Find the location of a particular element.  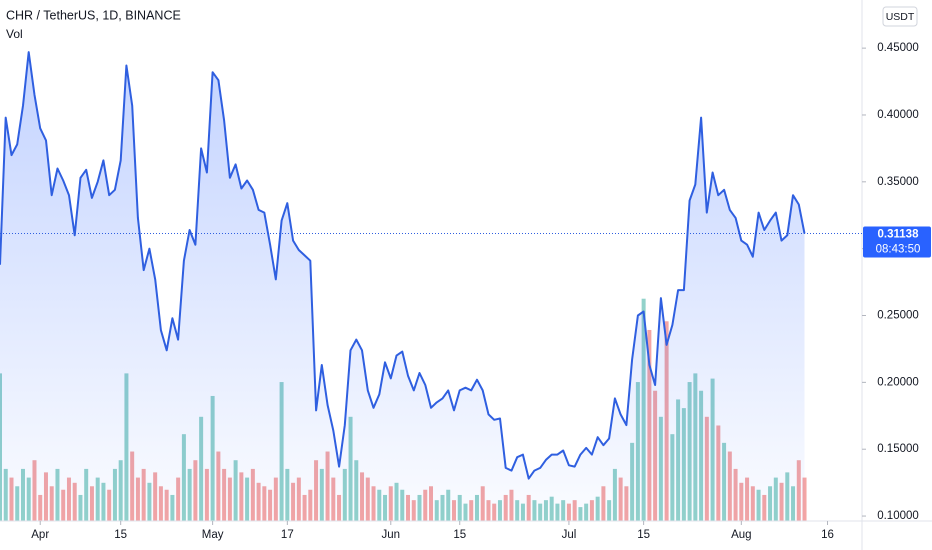

y-tick-label: 0.20000 is located at coordinates (898, 382).